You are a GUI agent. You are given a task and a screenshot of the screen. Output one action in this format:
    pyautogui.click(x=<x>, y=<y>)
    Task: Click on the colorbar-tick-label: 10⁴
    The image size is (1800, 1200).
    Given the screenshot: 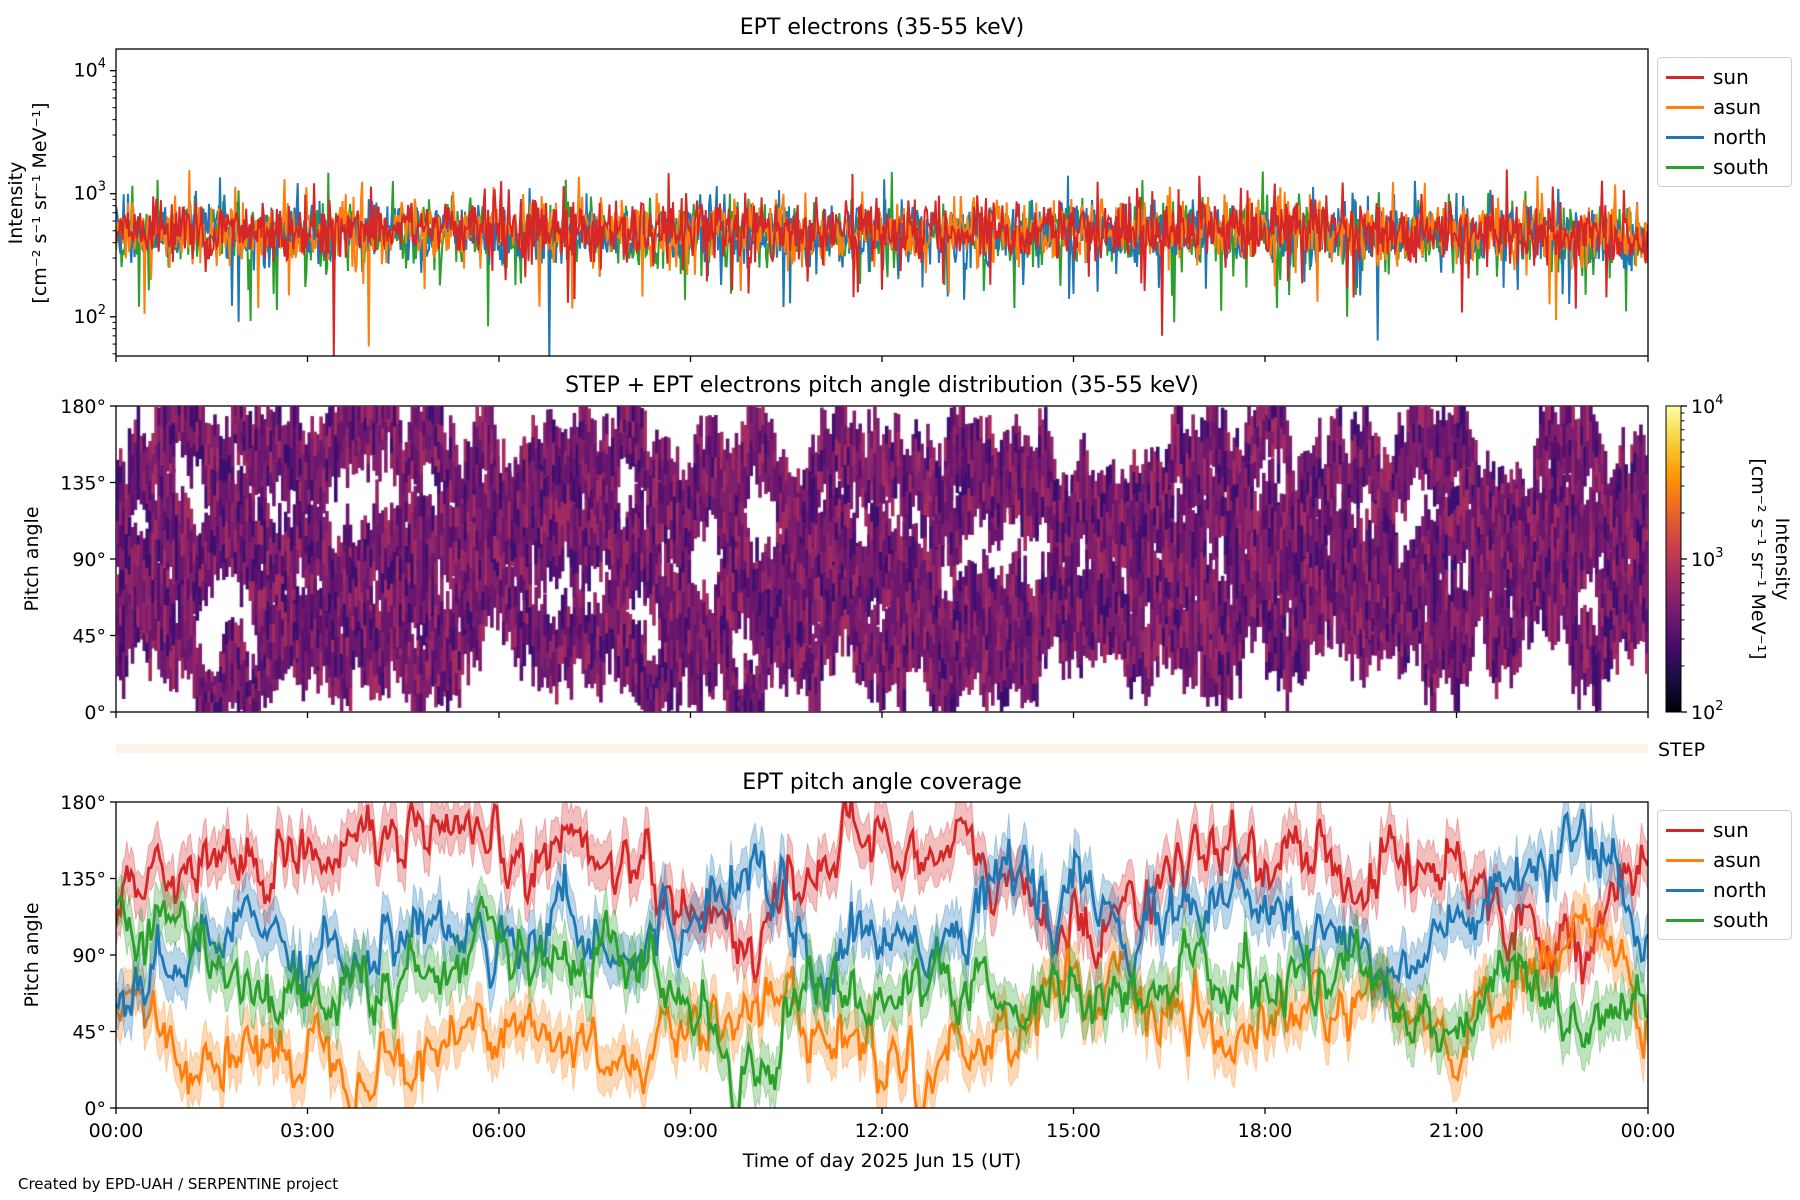 What is the action you would take?
    pyautogui.click(x=1707, y=405)
    